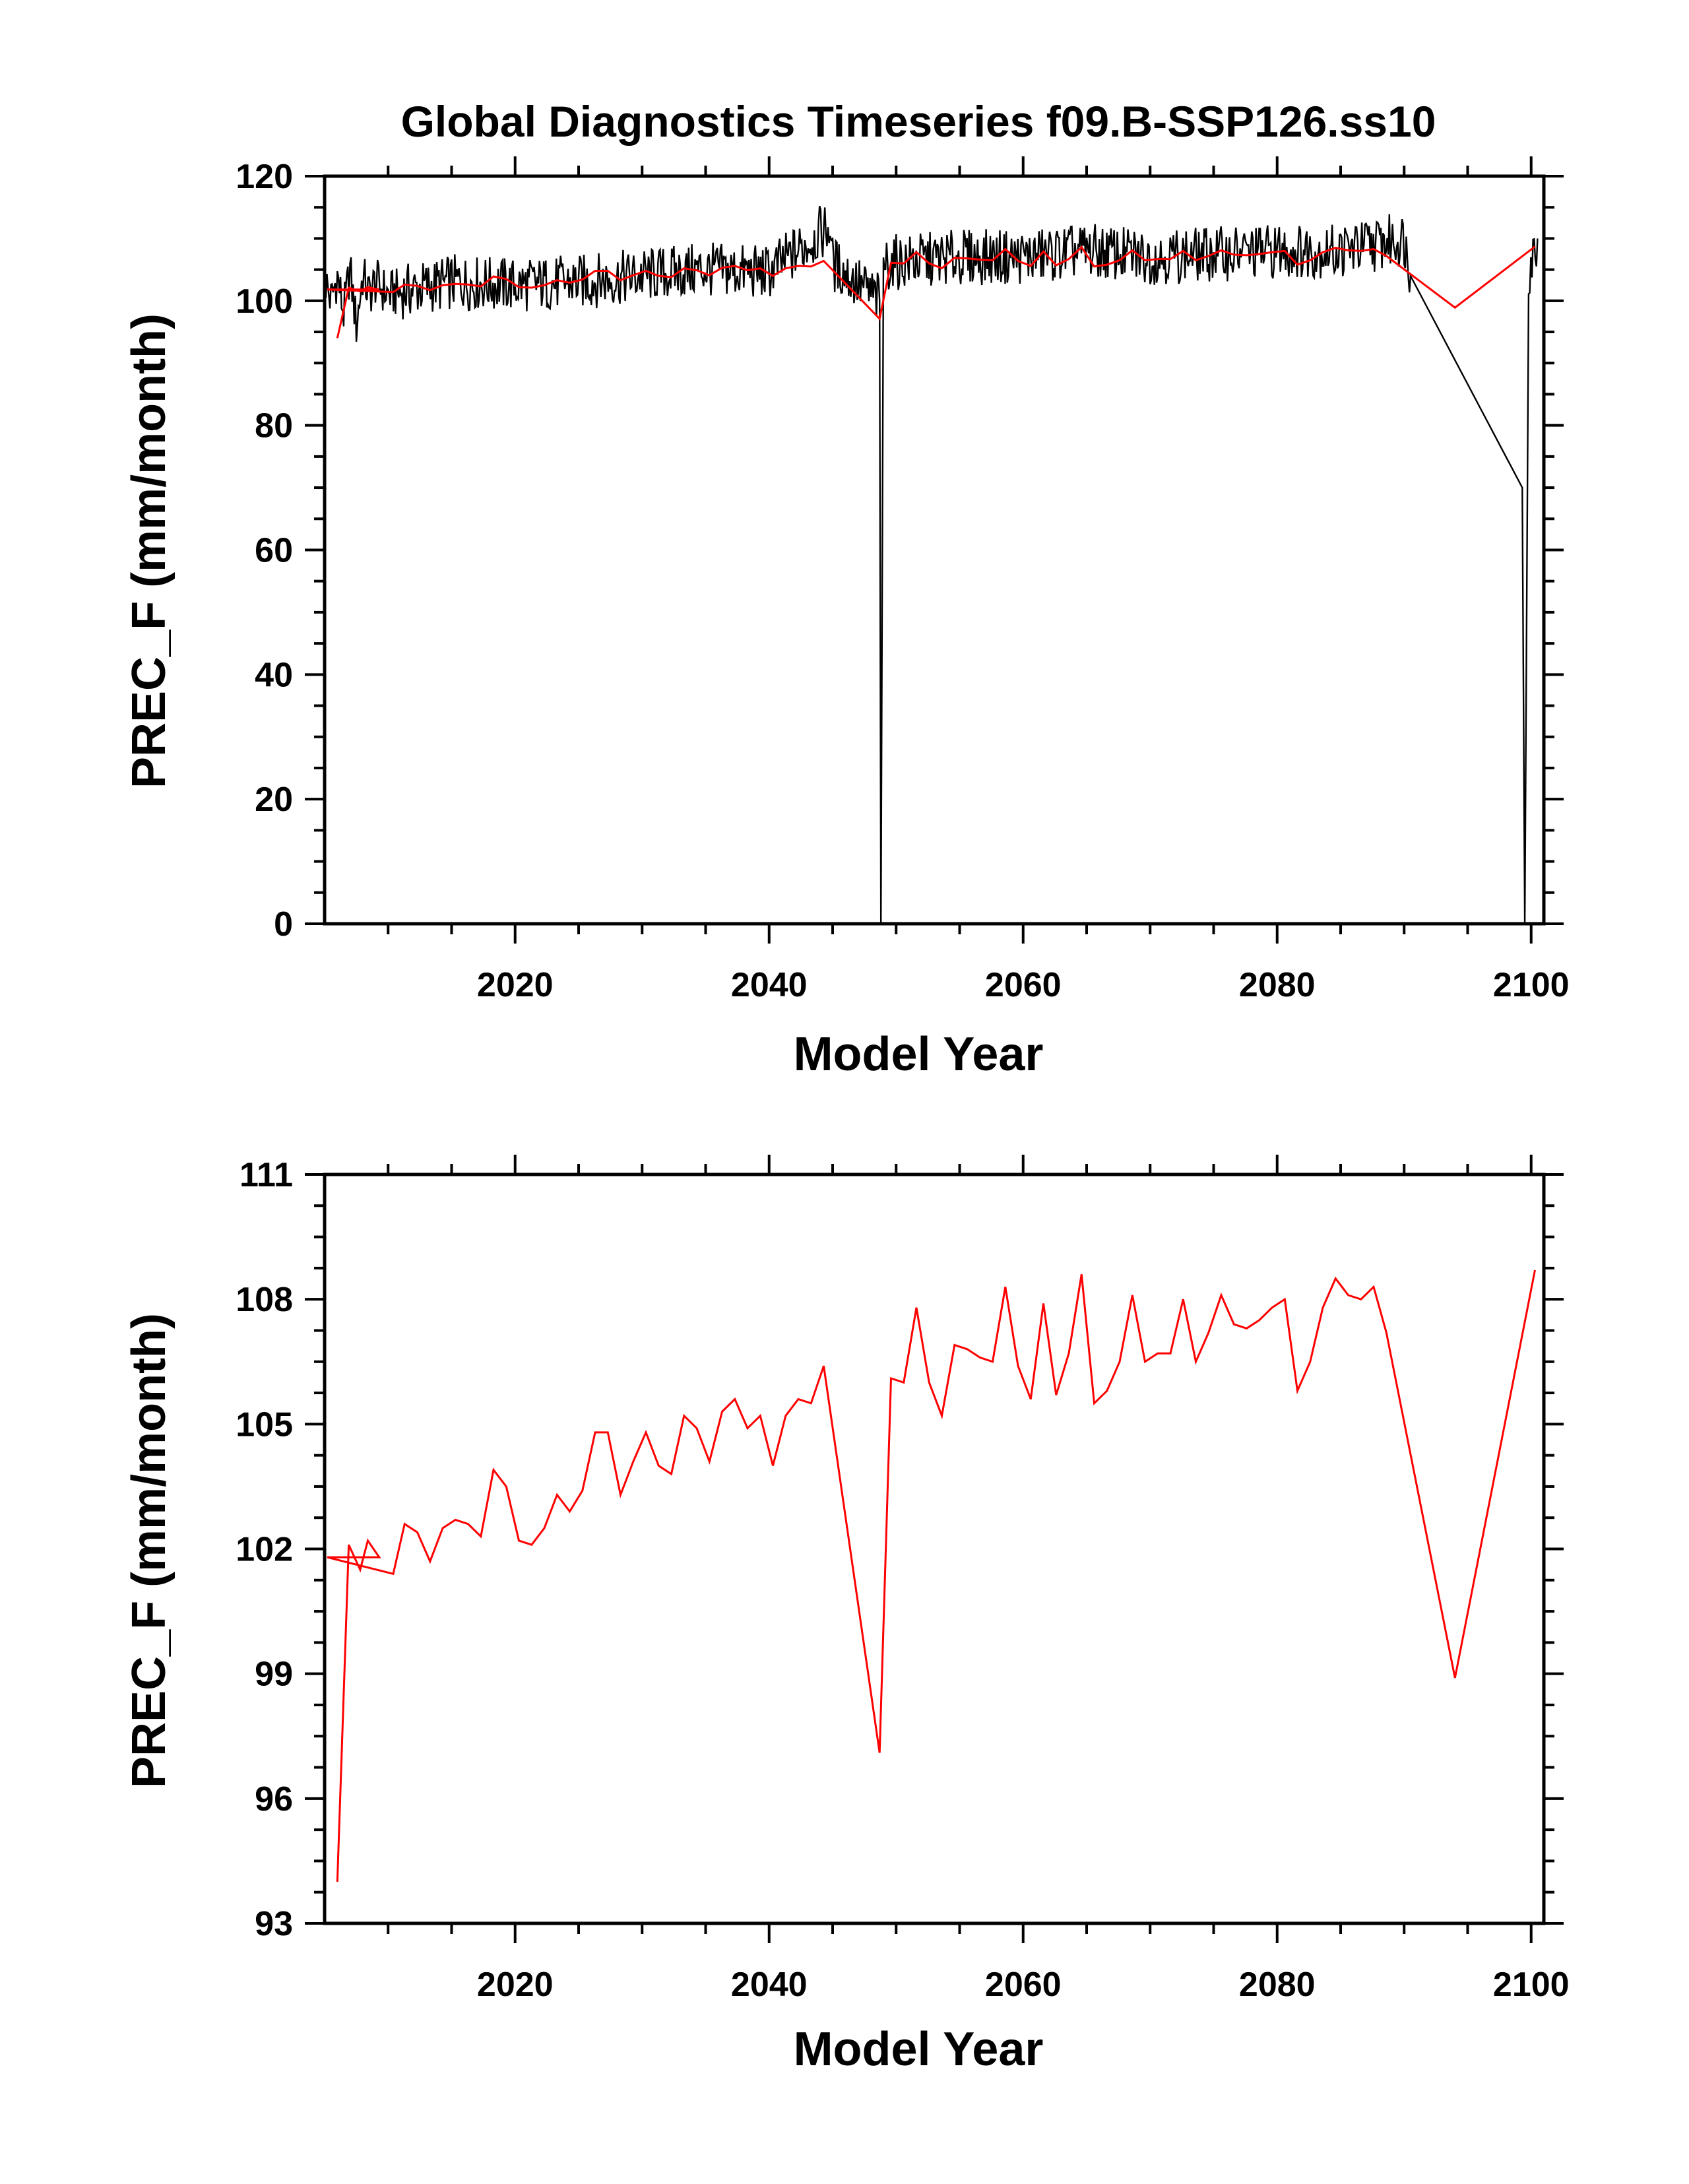 This screenshot has width=1689, height=2184. Describe the element at coordinates (149, 550) in the screenshot. I see `top-y-axis-label: PREC_F (mm/month)` at that location.